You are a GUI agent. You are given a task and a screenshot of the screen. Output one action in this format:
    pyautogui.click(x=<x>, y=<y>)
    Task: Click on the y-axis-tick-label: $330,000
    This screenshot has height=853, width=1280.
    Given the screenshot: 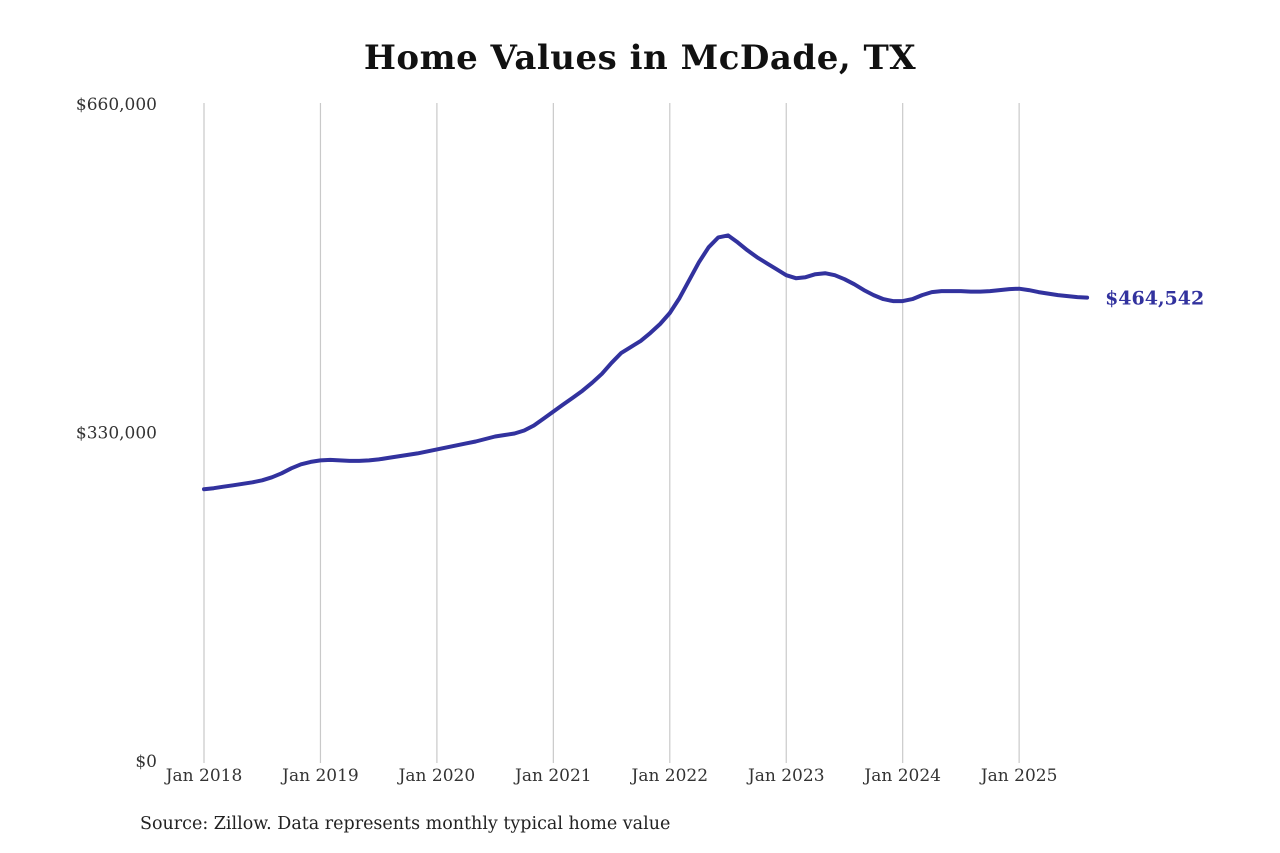 What is the action you would take?
    pyautogui.click(x=116, y=434)
    